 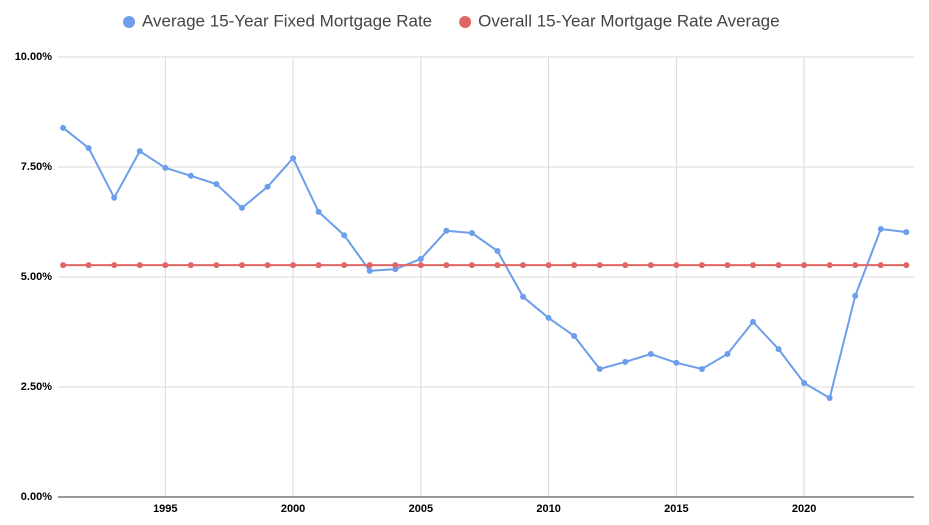 What do you see at coordinates (36, 167) in the screenshot?
I see `y-tick-label: 7.50%` at bounding box center [36, 167].